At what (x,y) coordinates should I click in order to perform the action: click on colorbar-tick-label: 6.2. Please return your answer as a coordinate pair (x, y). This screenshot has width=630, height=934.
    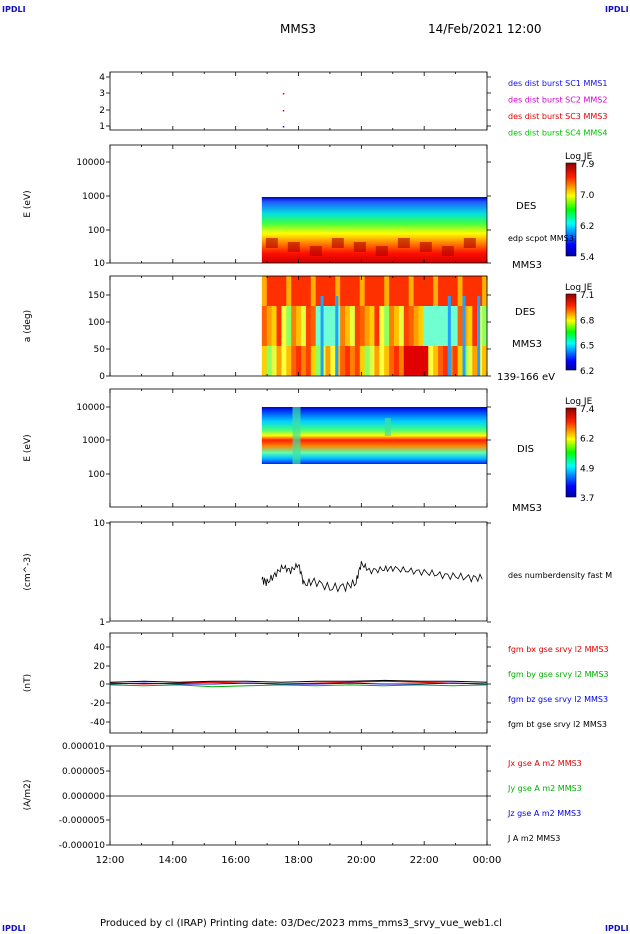
    Looking at the image, I should click on (587, 227).